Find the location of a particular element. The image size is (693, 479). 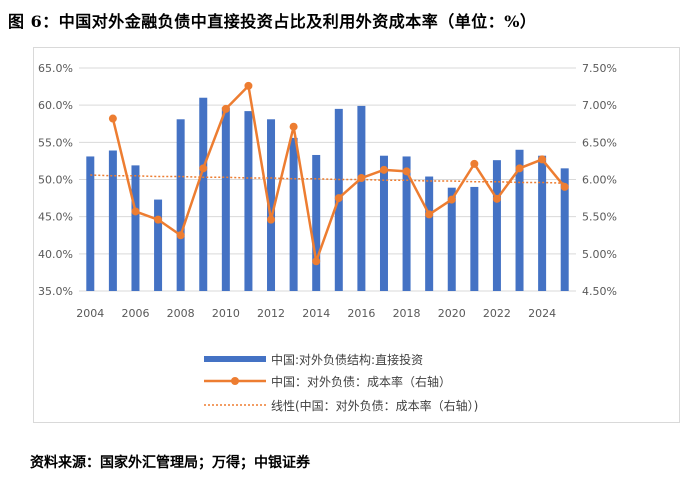

y-right-tick-label: 6.50% is located at coordinates (599, 142).